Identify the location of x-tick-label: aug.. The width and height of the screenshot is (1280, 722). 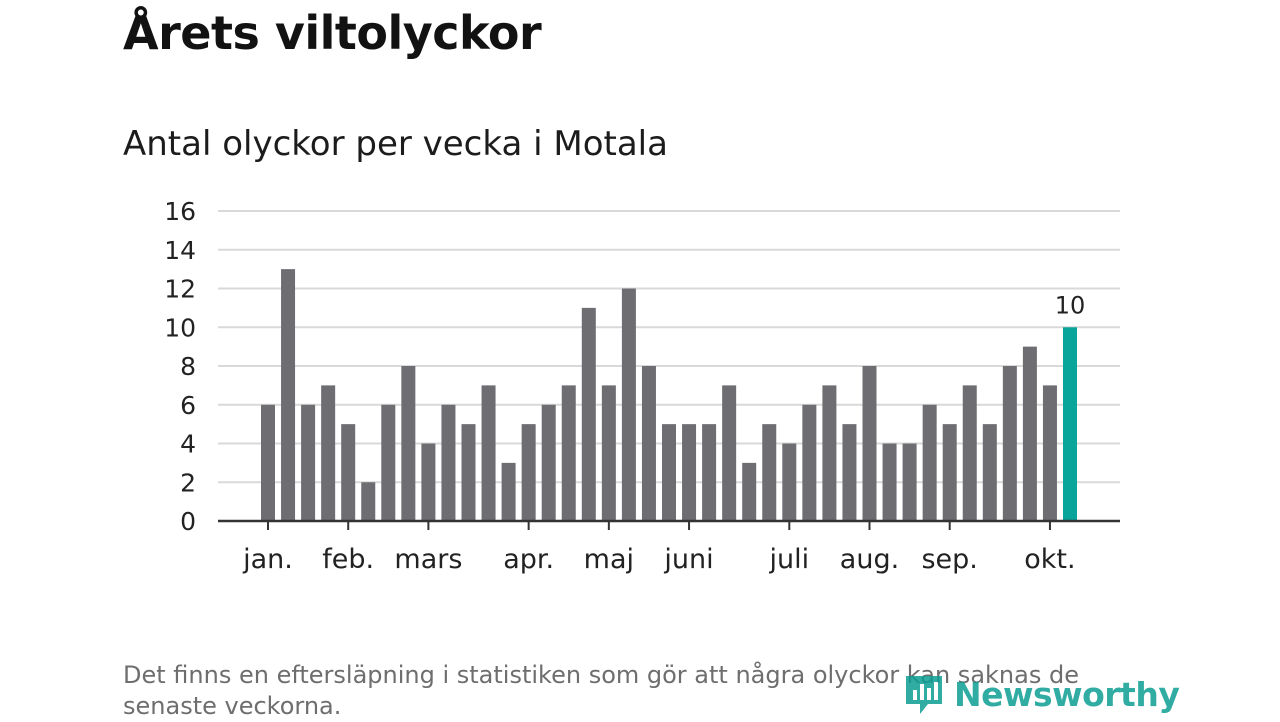
(869, 559).